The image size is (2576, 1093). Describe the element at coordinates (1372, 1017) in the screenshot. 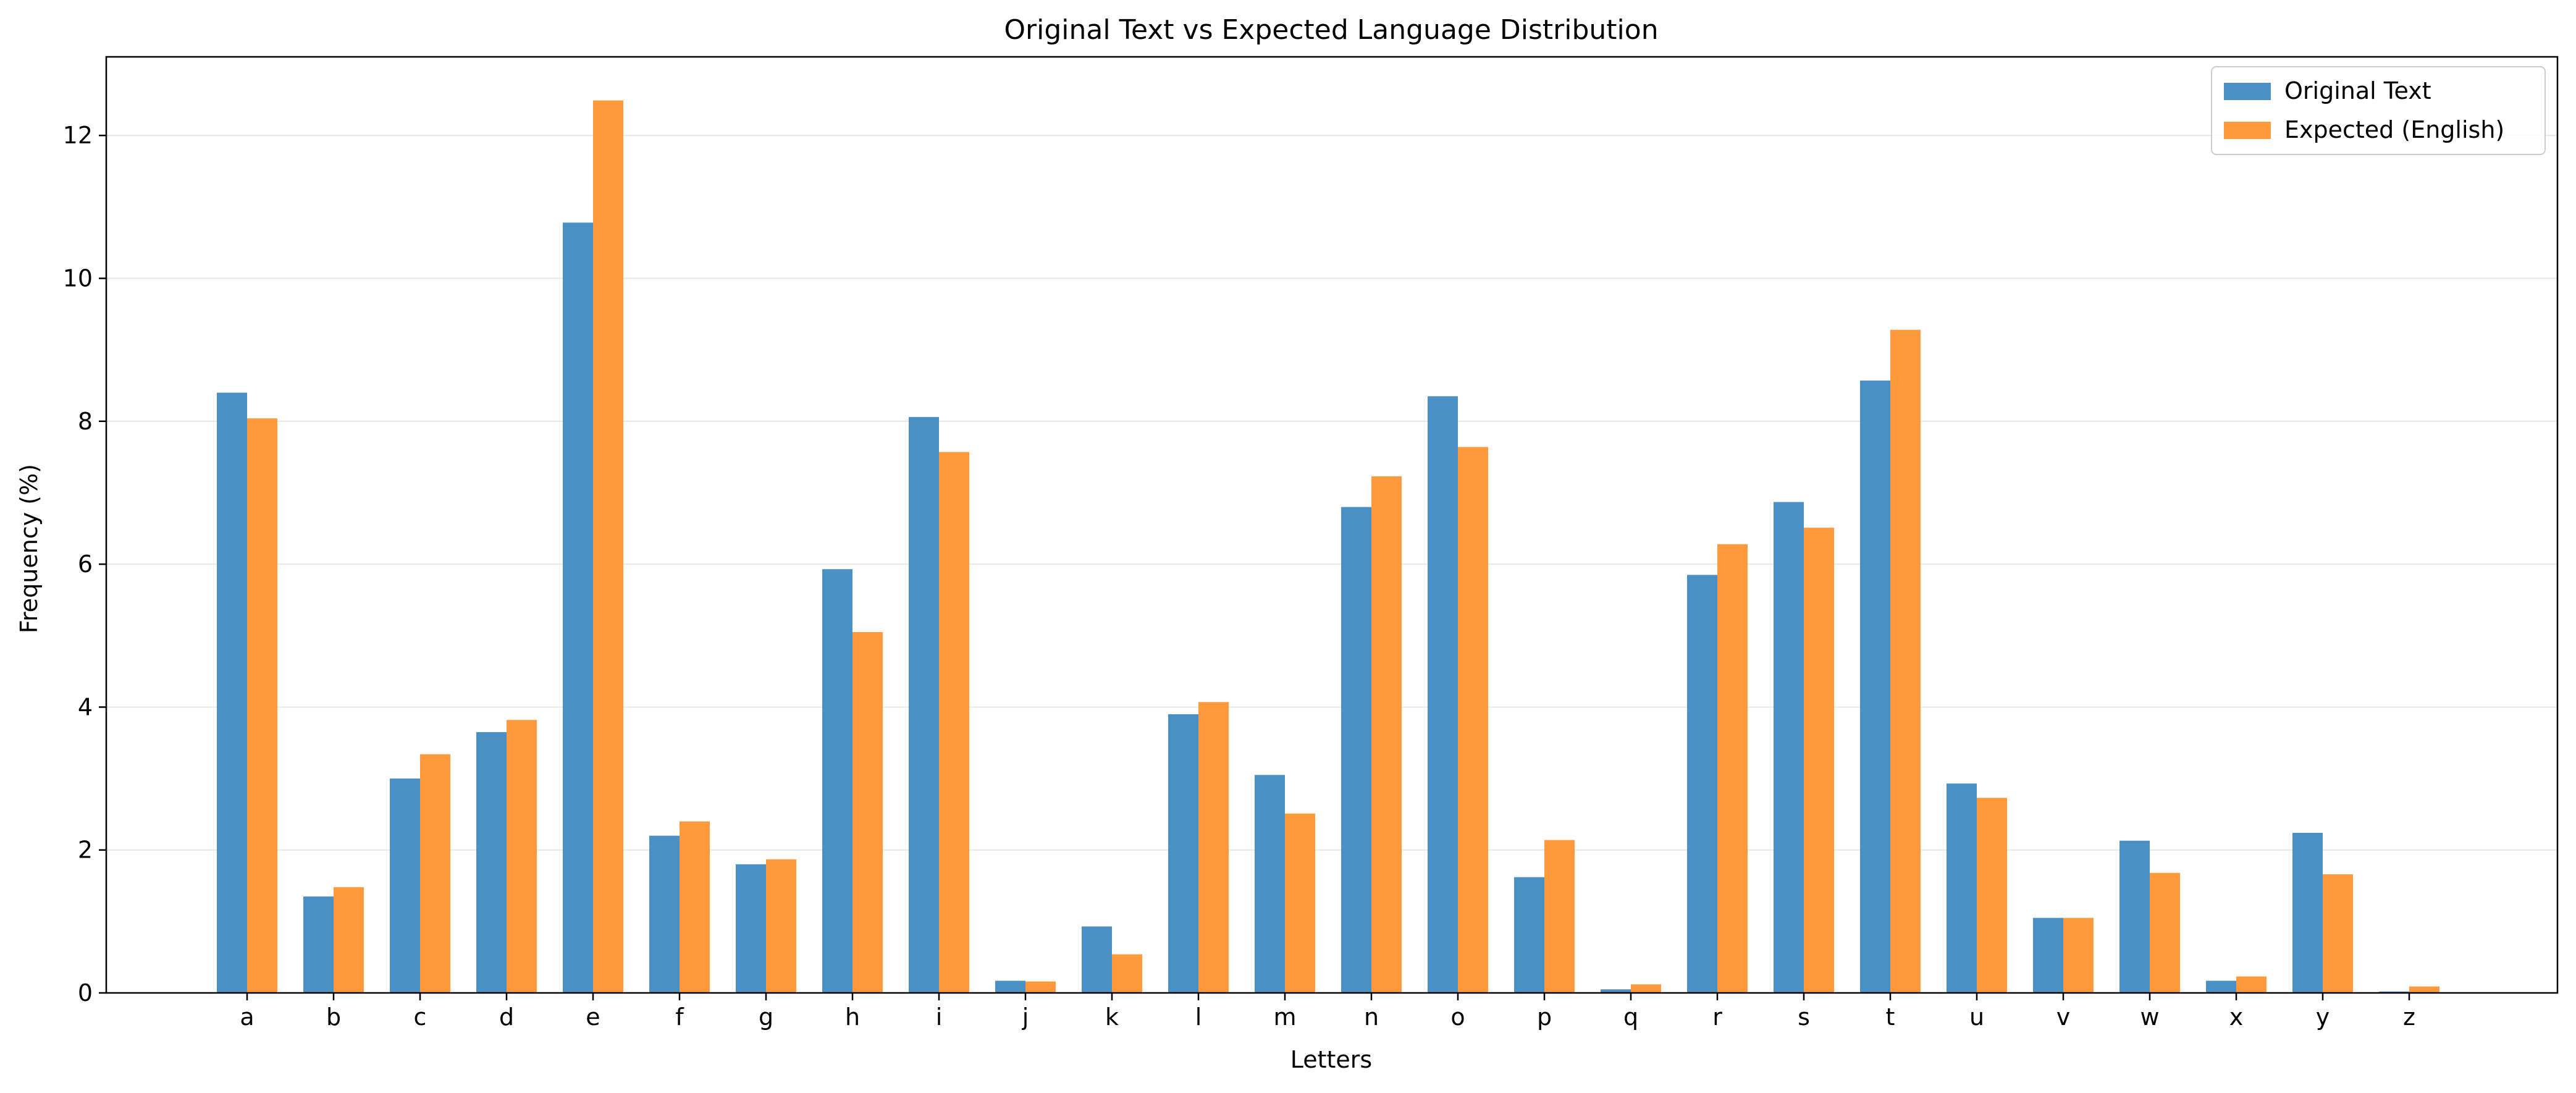

I see `x-tick-label-n: n` at that location.